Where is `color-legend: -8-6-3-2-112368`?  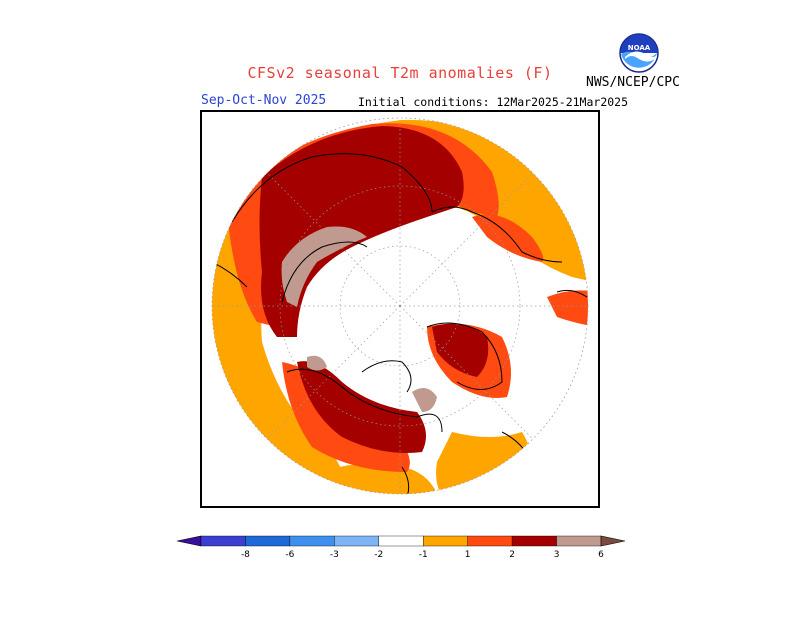
color-legend: -8-6-3-2-112368 is located at coordinates (401, 547).